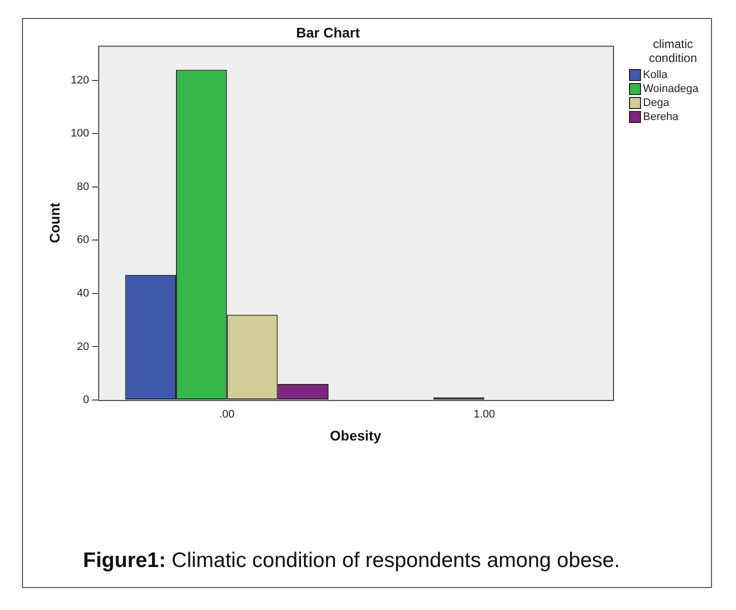 The width and height of the screenshot is (736, 610). Describe the element at coordinates (83, 240) in the screenshot. I see `y-tick-label: 60` at that location.